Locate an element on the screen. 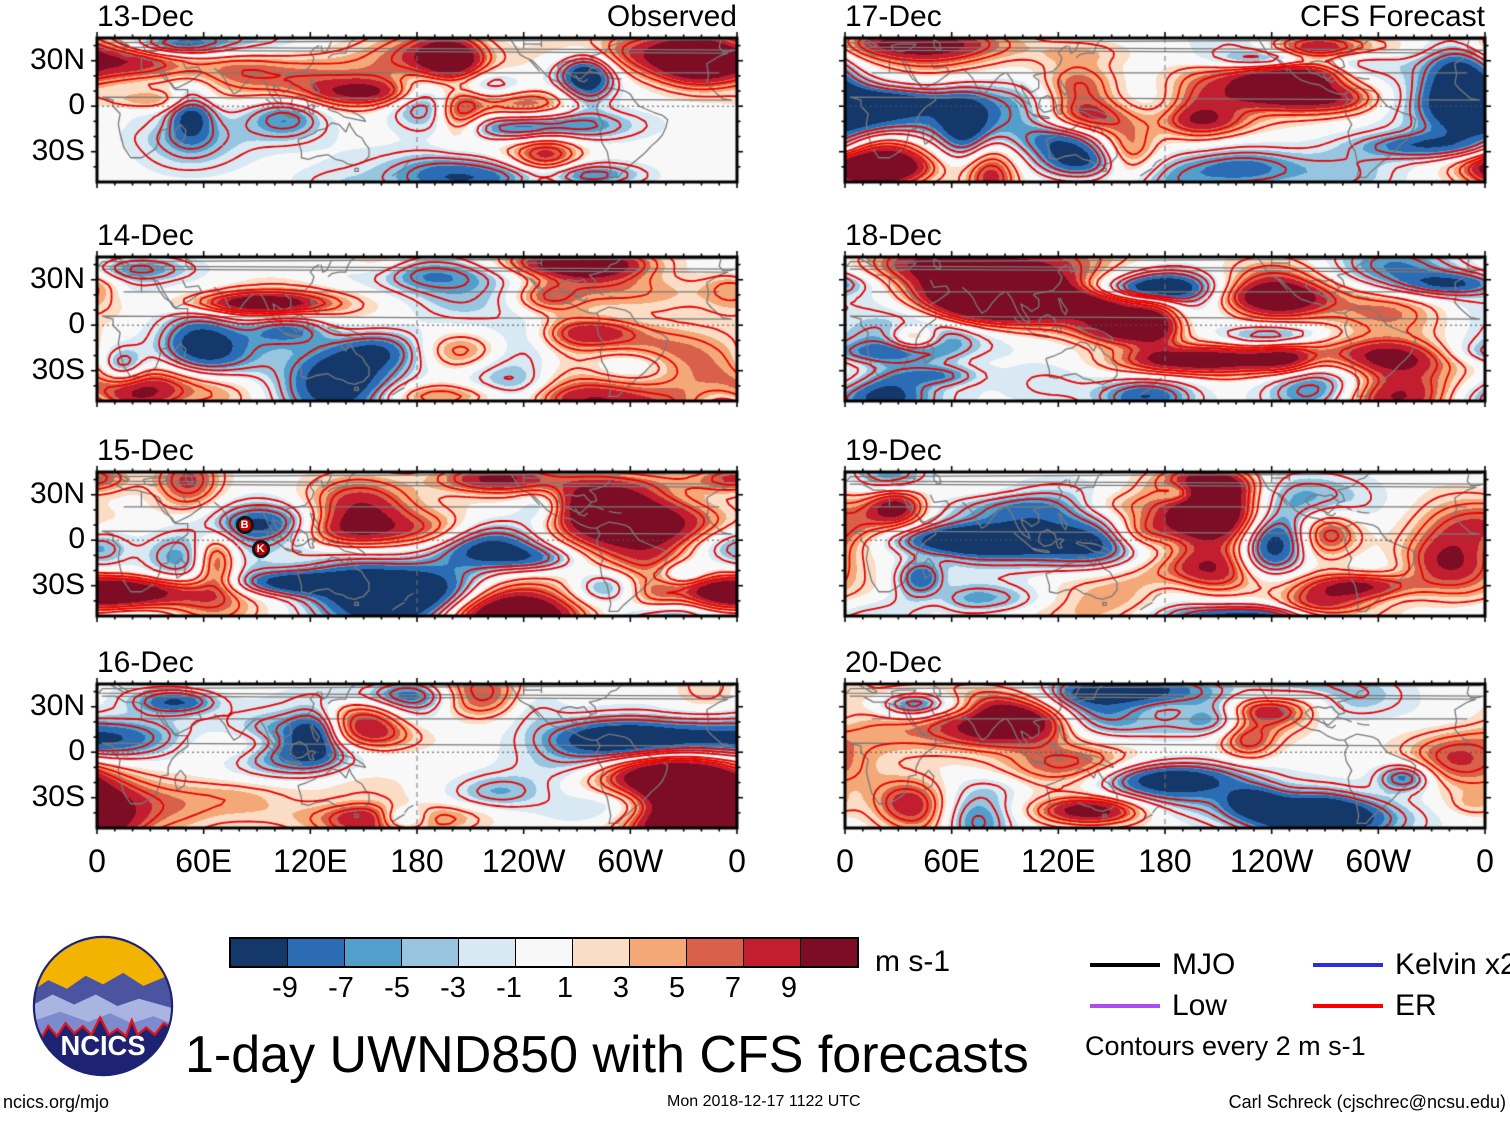 The height and width of the screenshot is (1121, 1510). legend-label: ER is located at coordinates (1416, 1005).